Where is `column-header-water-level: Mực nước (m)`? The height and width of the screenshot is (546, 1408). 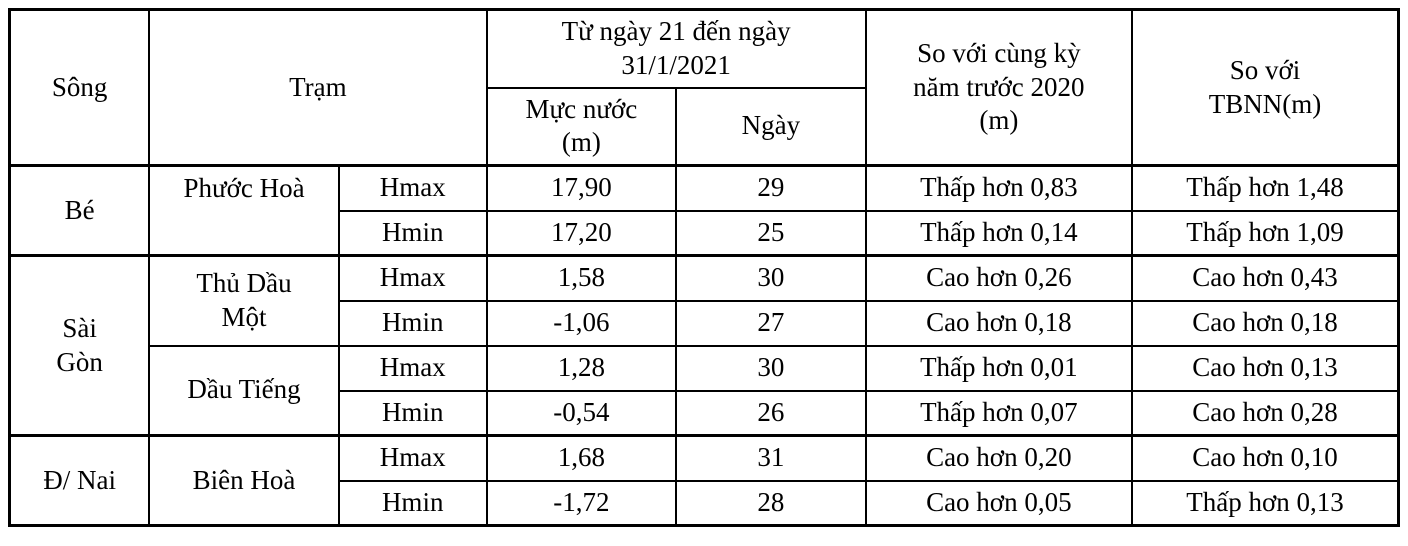 column-header-water-level: Mực nước (m) is located at coordinates (581, 126).